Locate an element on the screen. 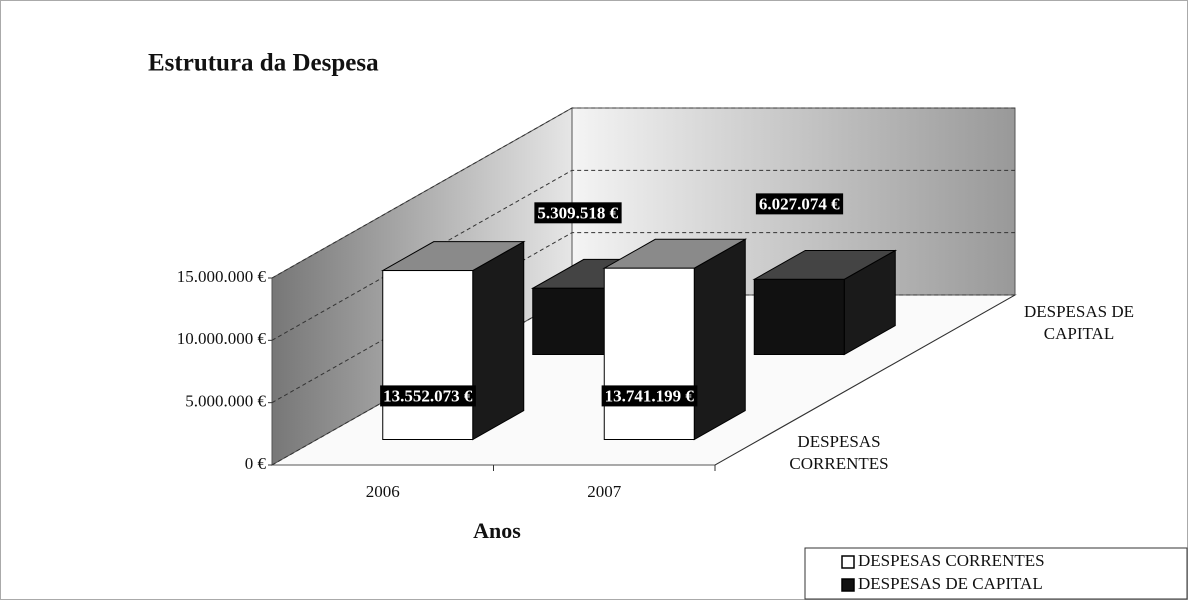  depth-label: DESPESAS DE CAPITAL is located at coordinates (1079, 322).